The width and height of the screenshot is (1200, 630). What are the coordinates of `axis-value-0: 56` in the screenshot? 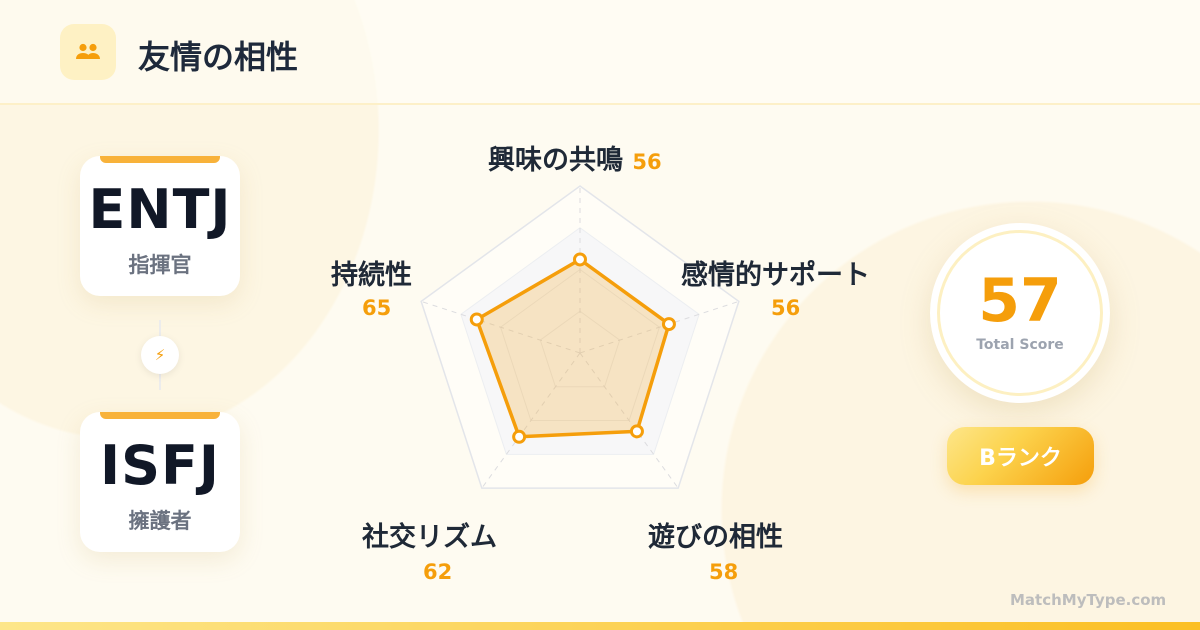 It's located at (647, 162).